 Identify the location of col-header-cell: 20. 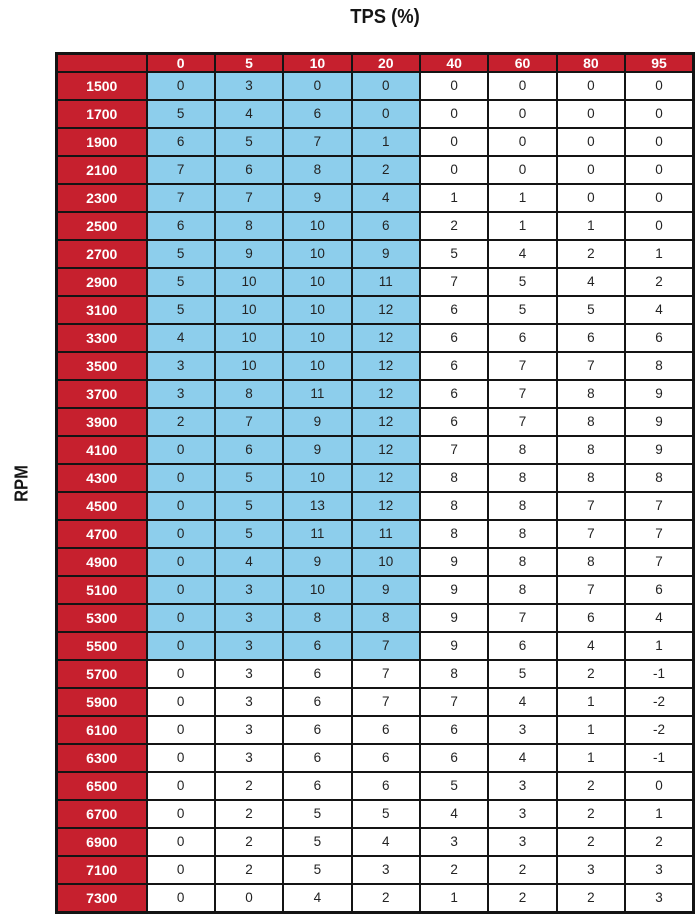
(386, 62).